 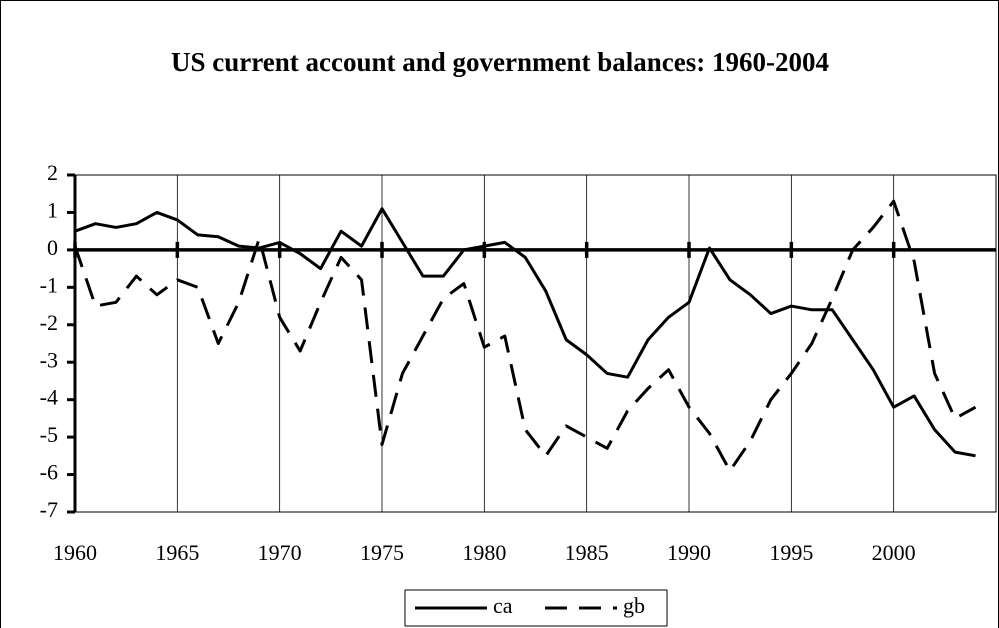 What do you see at coordinates (49, 284) in the screenshot?
I see `y-tick-label: -1` at bounding box center [49, 284].